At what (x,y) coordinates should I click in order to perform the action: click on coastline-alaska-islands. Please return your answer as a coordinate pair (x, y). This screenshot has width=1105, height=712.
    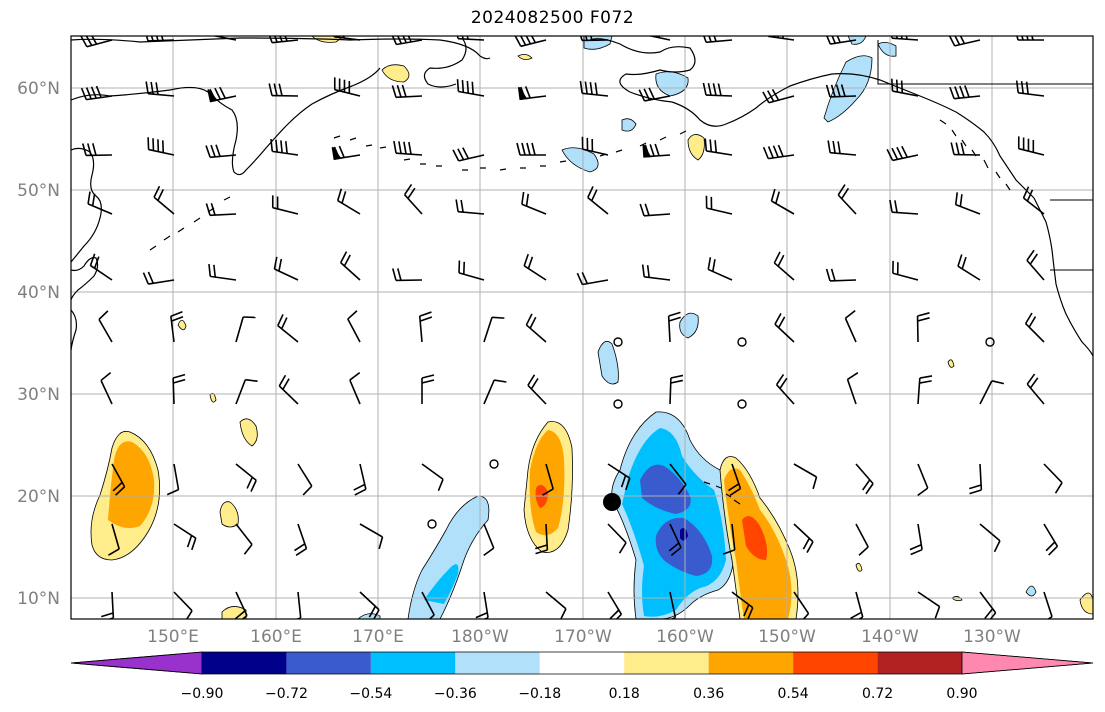
    Looking at the image, I should click on (975, 155).